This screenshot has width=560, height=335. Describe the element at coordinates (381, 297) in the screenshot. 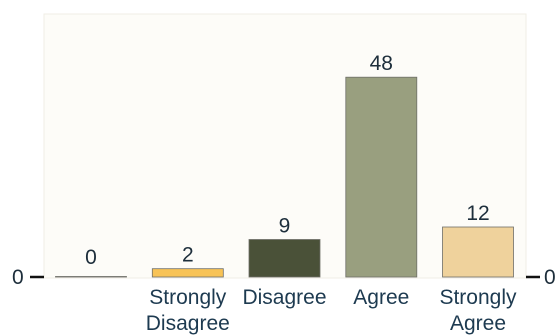

I see `category-label-3-line-0: Agree` at that location.